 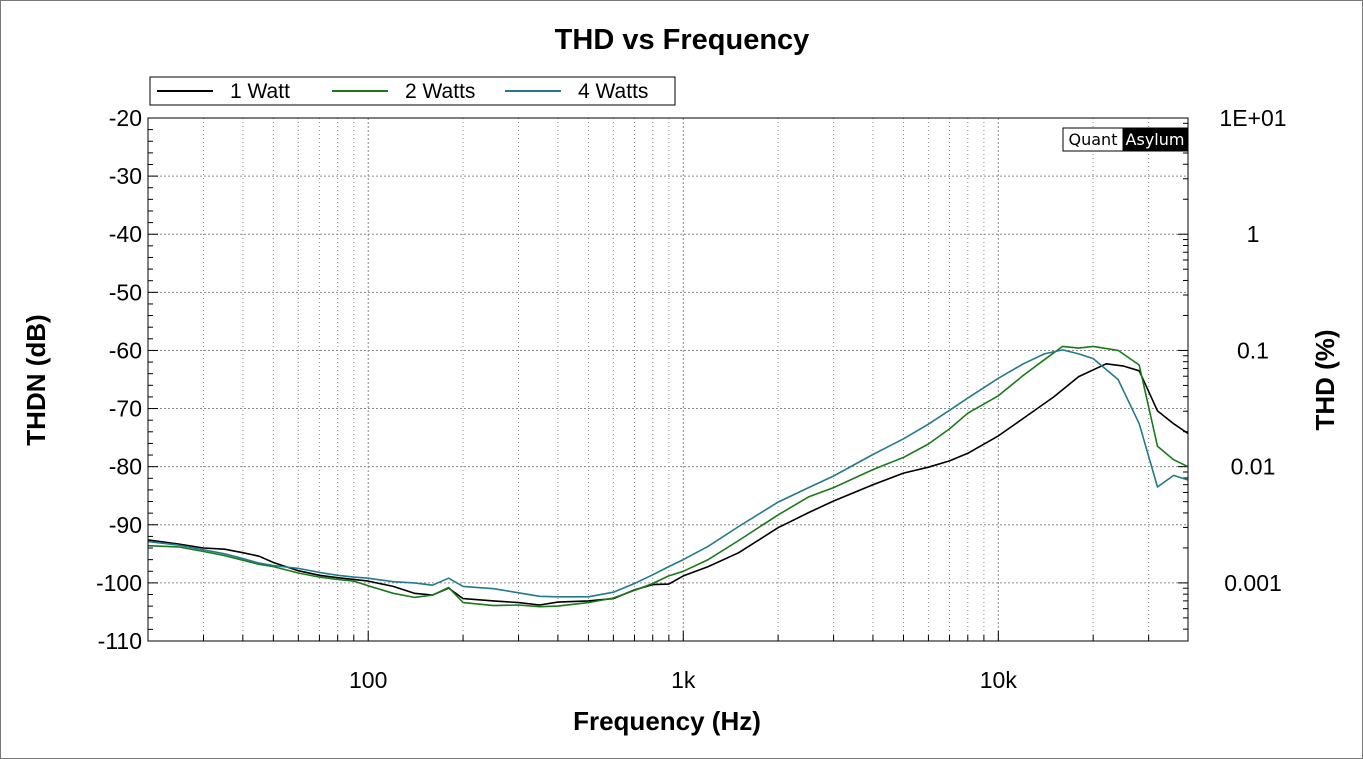 What do you see at coordinates (120, 641) in the screenshot?
I see `y-tick-label: -110` at bounding box center [120, 641].